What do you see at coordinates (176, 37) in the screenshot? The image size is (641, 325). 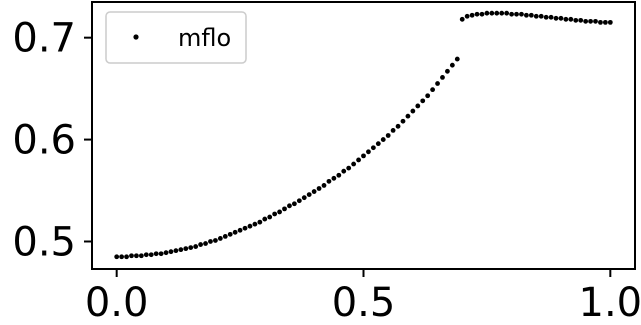 I see `legend: mflo` at bounding box center [176, 37].